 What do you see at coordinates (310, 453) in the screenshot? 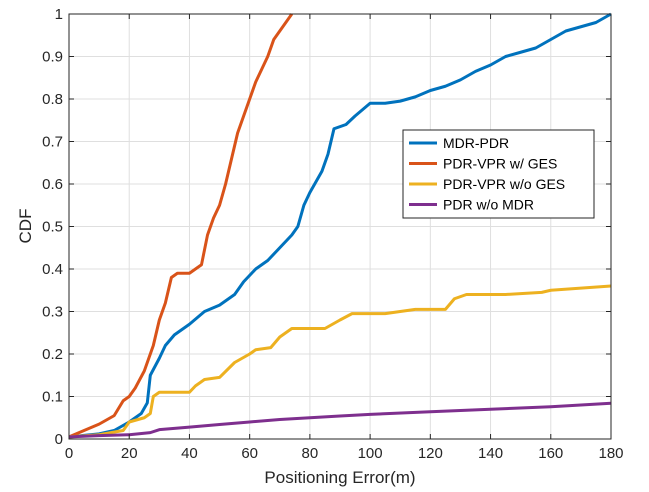
I see `x-tick-label-4: 80` at bounding box center [310, 453].